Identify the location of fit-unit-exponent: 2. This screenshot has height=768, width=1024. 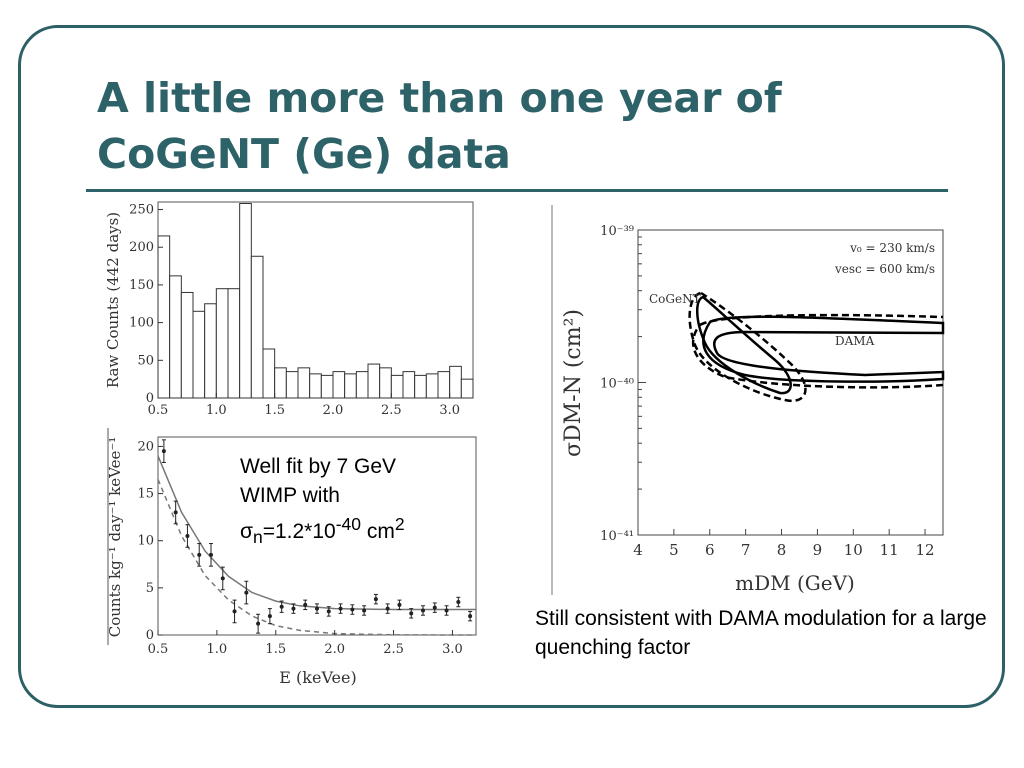
(399, 524).